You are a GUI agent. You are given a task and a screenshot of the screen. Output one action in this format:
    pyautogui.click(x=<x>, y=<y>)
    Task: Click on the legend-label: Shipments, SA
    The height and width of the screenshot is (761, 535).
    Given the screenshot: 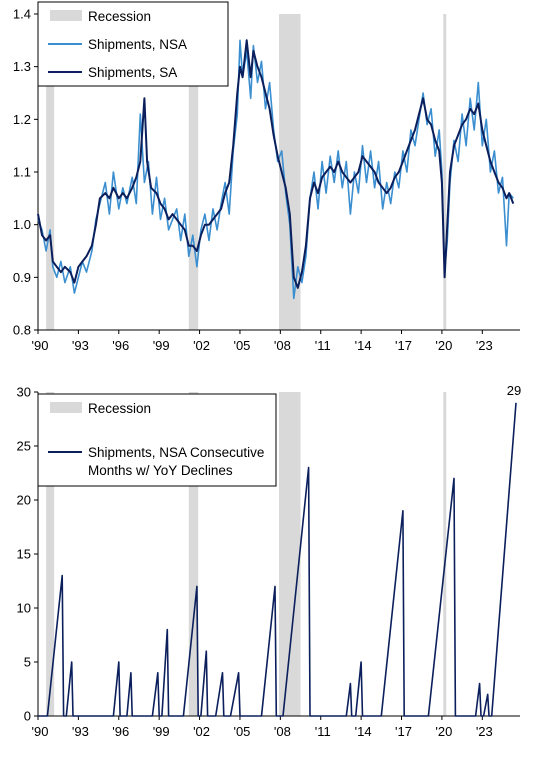 What is the action you would take?
    pyautogui.click(x=132, y=72)
    